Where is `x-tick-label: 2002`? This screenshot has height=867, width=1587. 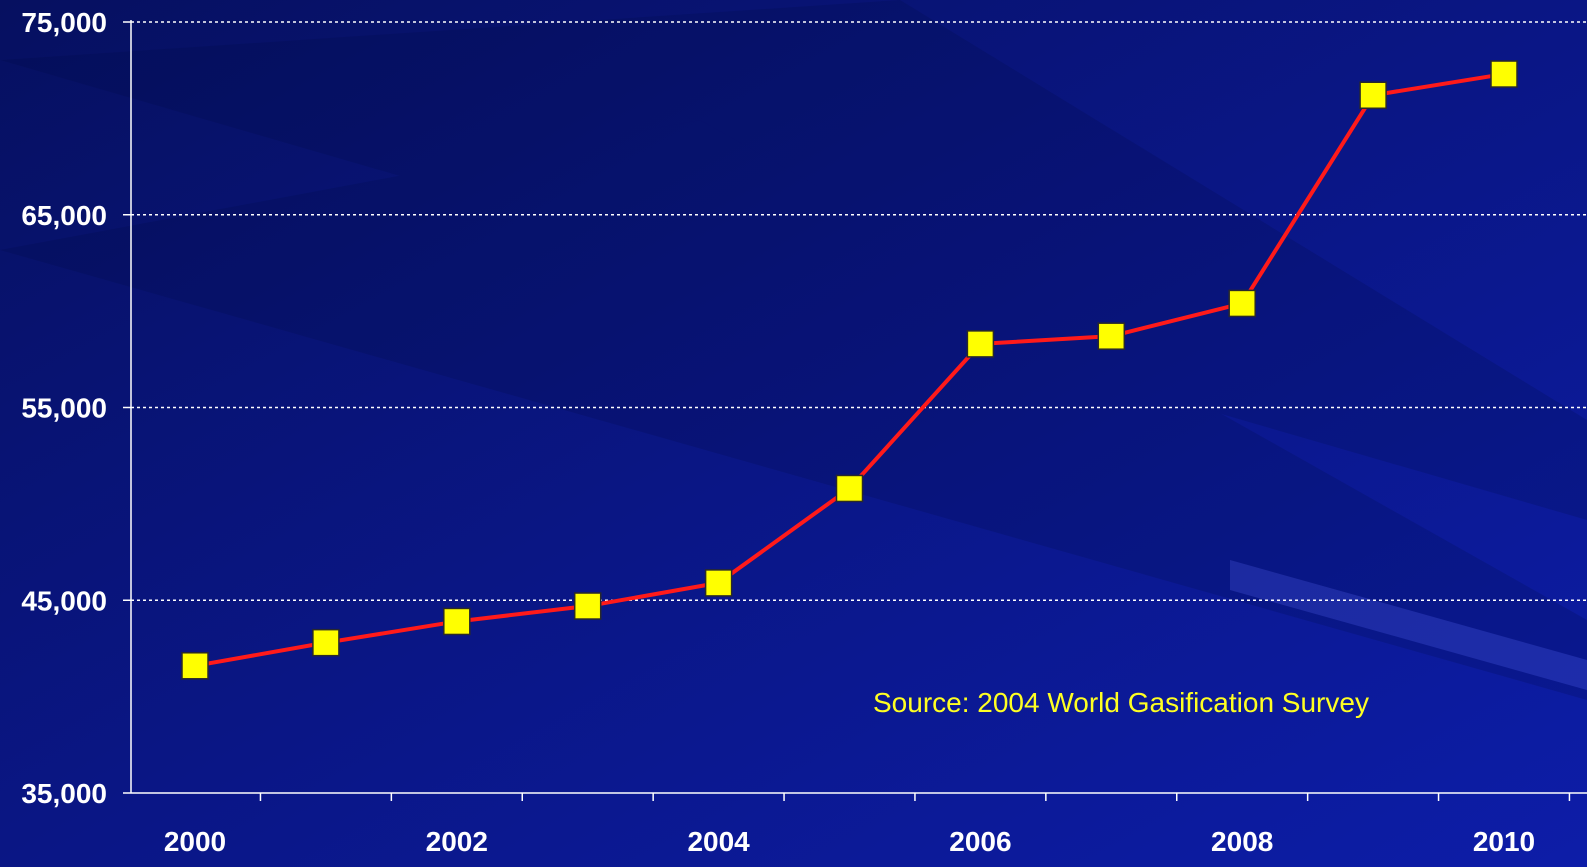
x-tick-label: 2002 is located at coordinates (457, 841).